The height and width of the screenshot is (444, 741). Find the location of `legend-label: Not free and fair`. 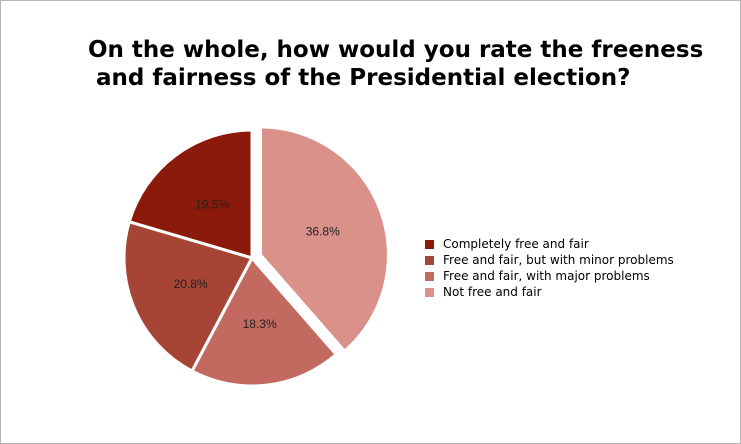

legend-label: Not free and fair is located at coordinates (492, 292).